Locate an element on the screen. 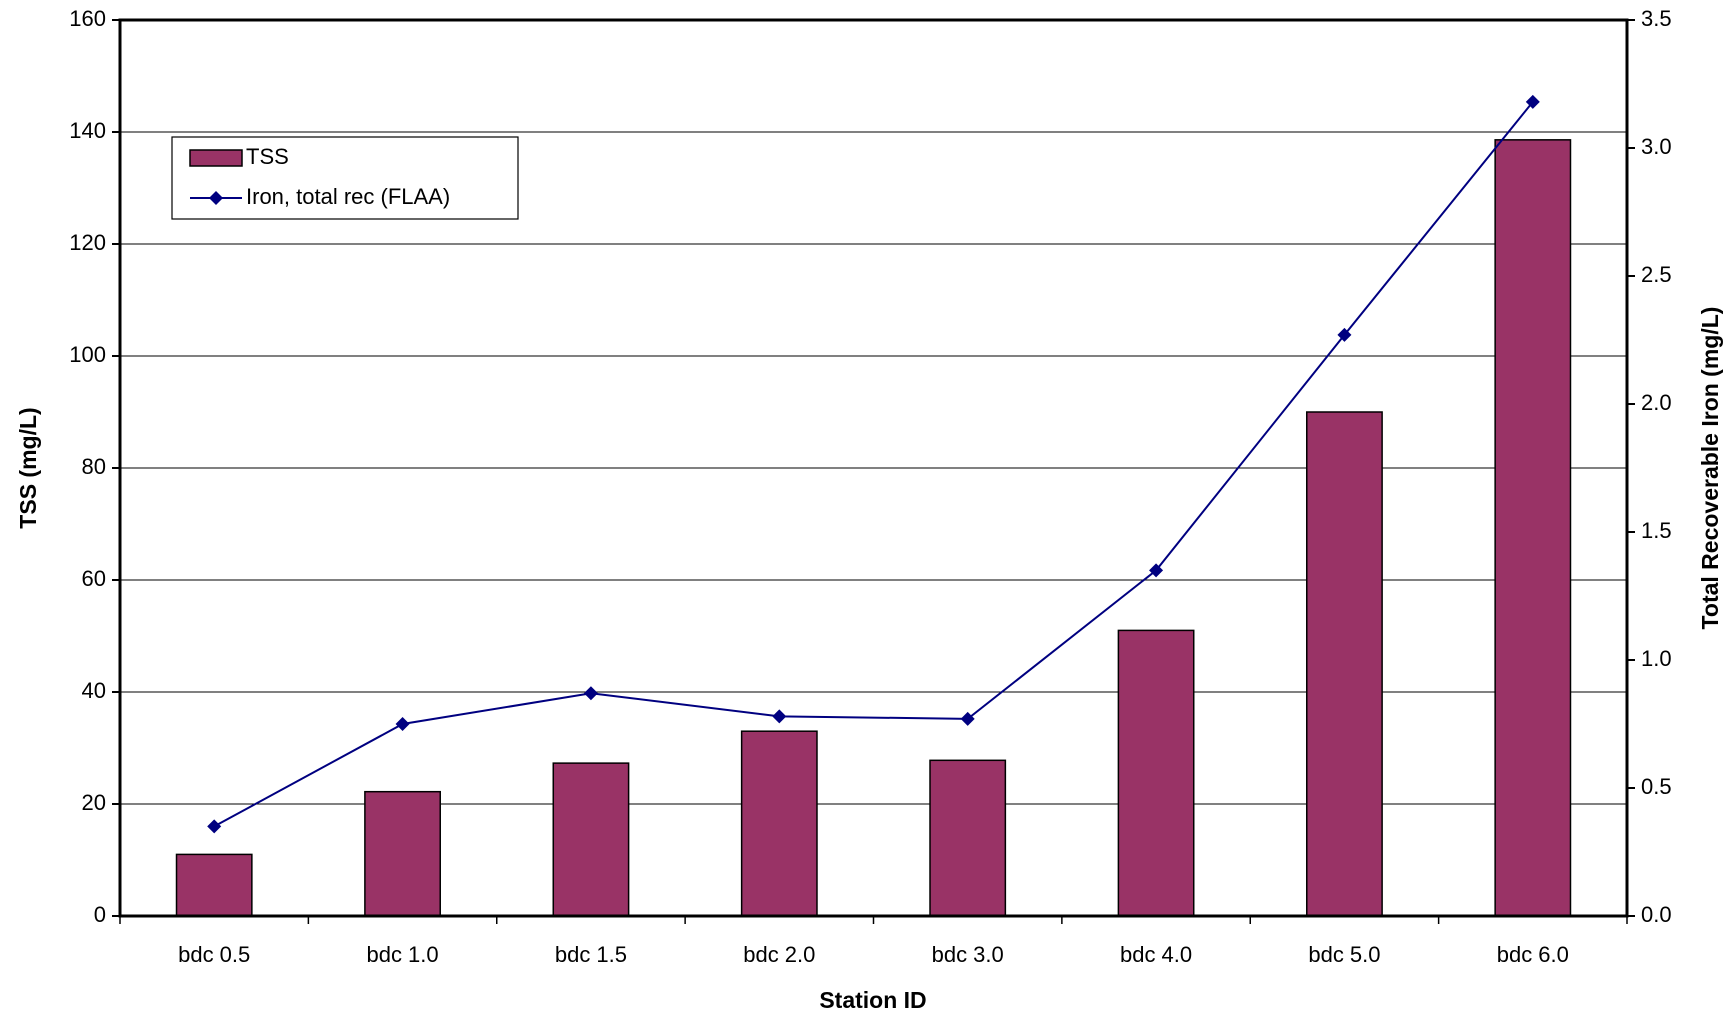 Image resolution: width=1735 pixels, height=1016 pixels. legend: TSS Iron, total rec (FLAA) is located at coordinates (345, 178).